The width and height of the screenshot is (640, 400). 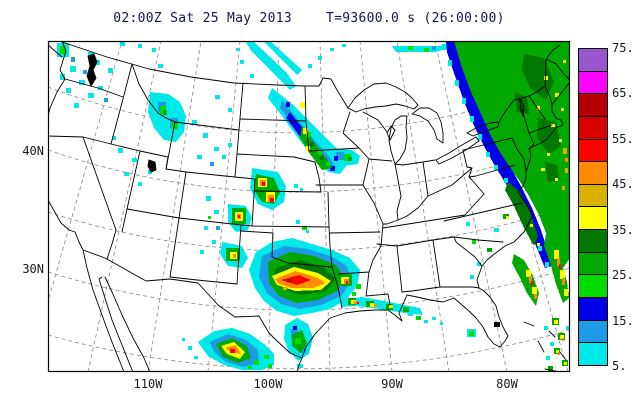 What do you see at coordinates (33, 269) in the screenshot?
I see `lat-tick-30n: 30N` at bounding box center [33, 269].